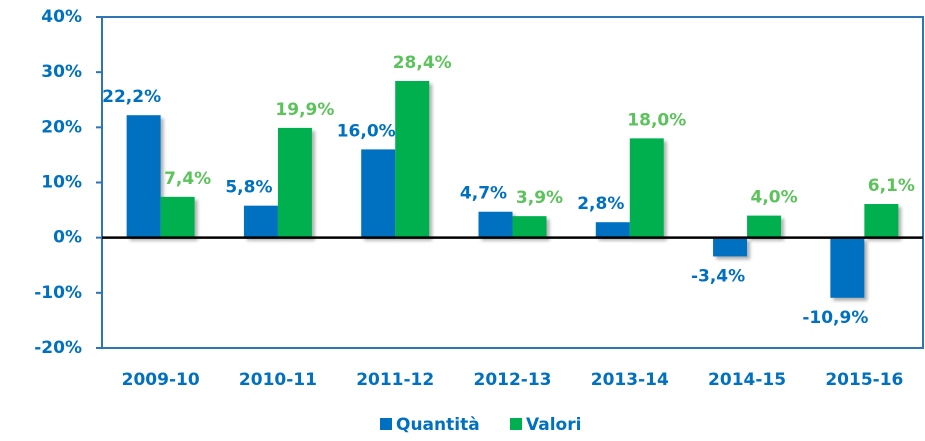 The image size is (925, 441). I want to click on x-tick-label: 2014-15, so click(747, 380).